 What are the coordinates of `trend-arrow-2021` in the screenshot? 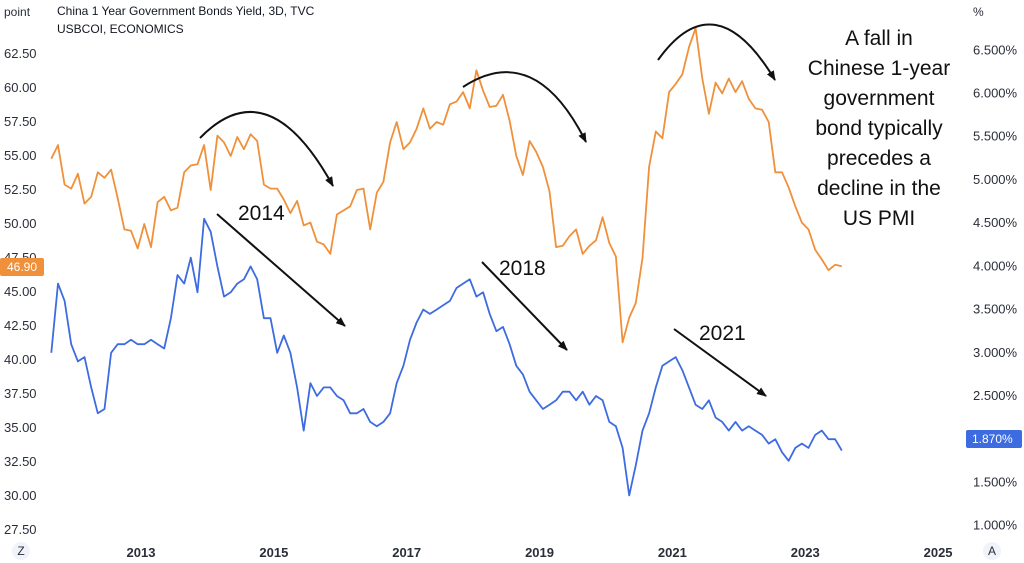 It's located at (720, 362).